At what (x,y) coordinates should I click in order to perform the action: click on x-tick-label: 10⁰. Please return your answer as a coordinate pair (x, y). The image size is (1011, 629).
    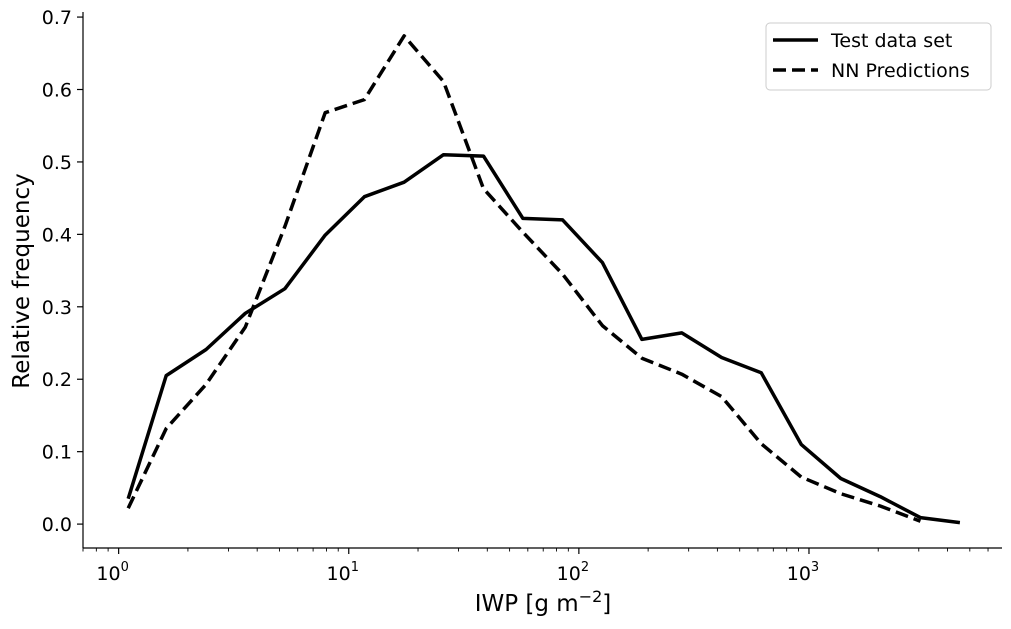
    Looking at the image, I should click on (112, 572).